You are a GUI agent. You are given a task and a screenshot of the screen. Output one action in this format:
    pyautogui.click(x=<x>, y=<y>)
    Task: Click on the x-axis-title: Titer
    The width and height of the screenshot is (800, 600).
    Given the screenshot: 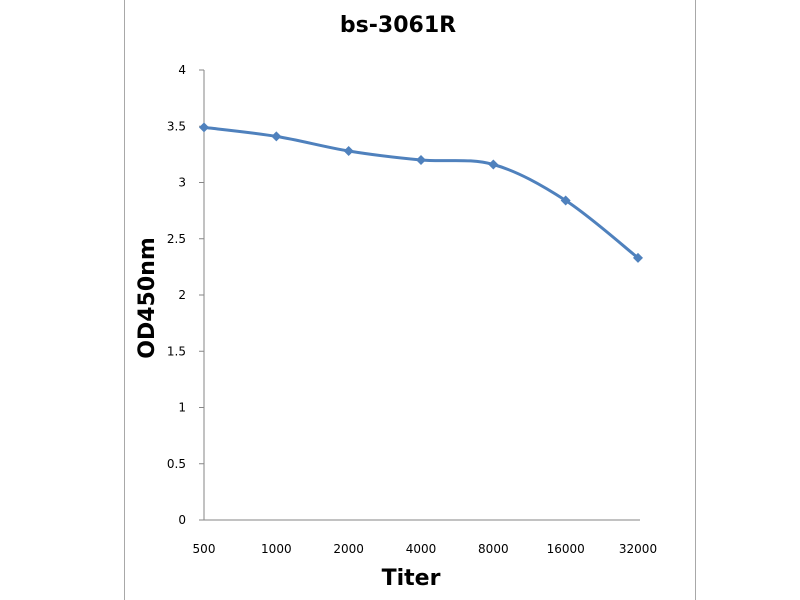 What is the action you would take?
    pyautogui.click(x=411, y=578)
    